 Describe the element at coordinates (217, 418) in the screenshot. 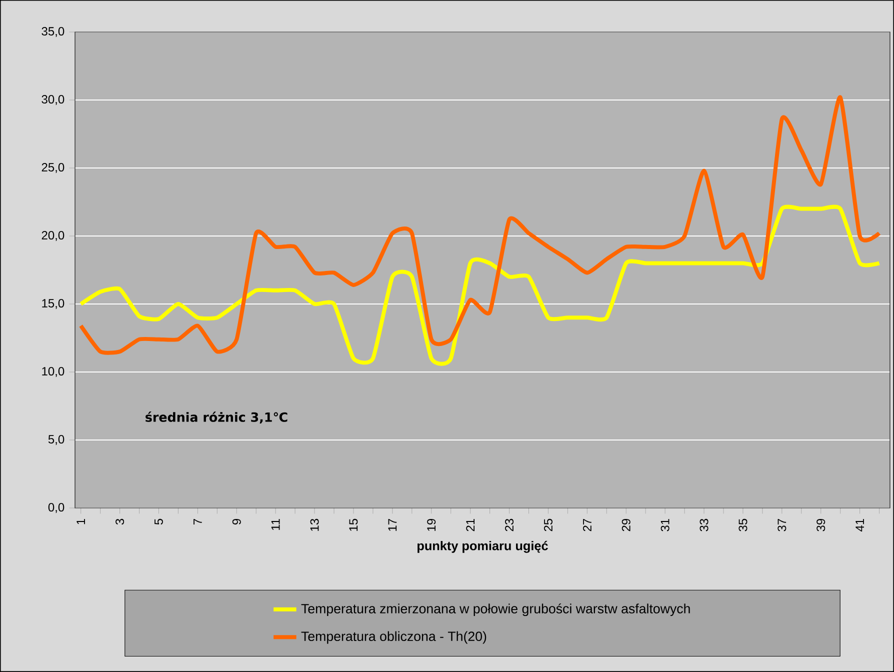

I see `annotation: średnia różnic 3,1℃` at that location.